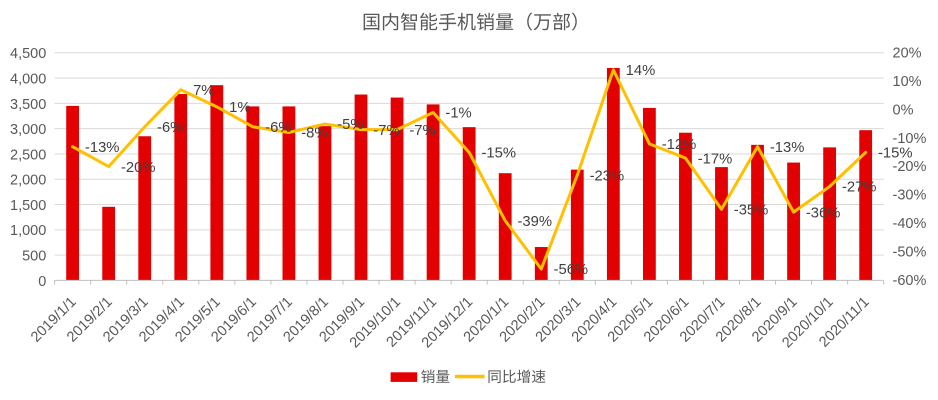 This screenshot has height=400, width=938. What do you see at coordinates (907, 53) in the screenshot?
I see `svg-text: 20%` at bounding box center [907, 53].